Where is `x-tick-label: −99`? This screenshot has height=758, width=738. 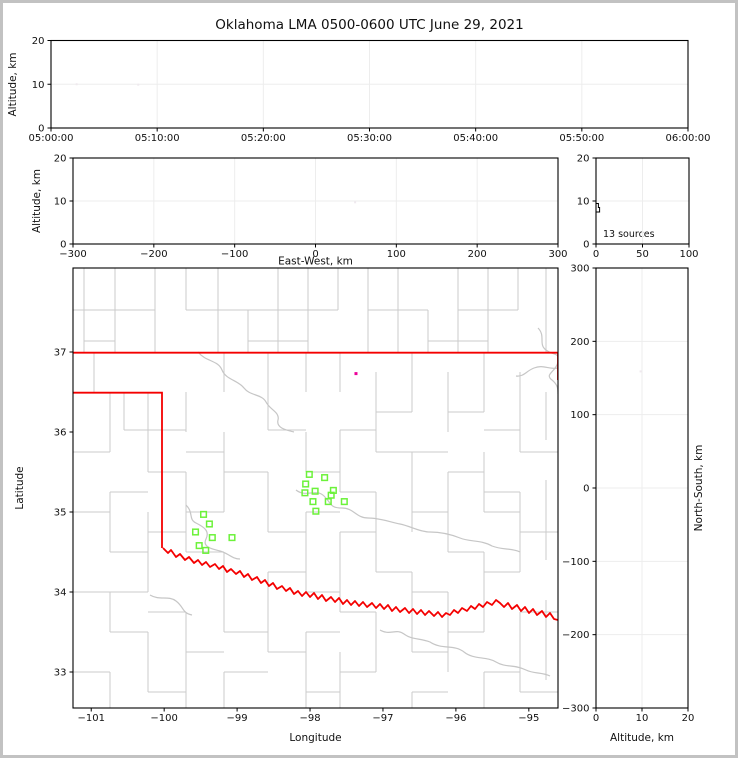 x-tick-label: −99 is located at coordinates (237, 718).